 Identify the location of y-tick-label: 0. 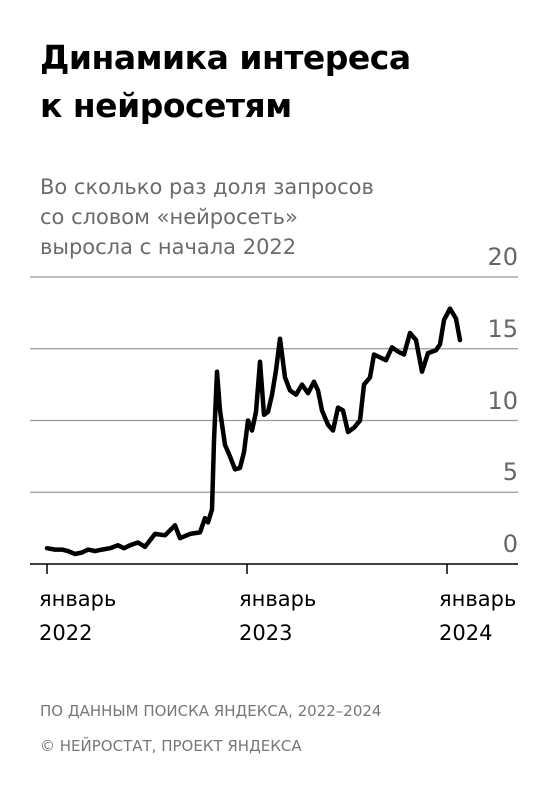
(510, 544).